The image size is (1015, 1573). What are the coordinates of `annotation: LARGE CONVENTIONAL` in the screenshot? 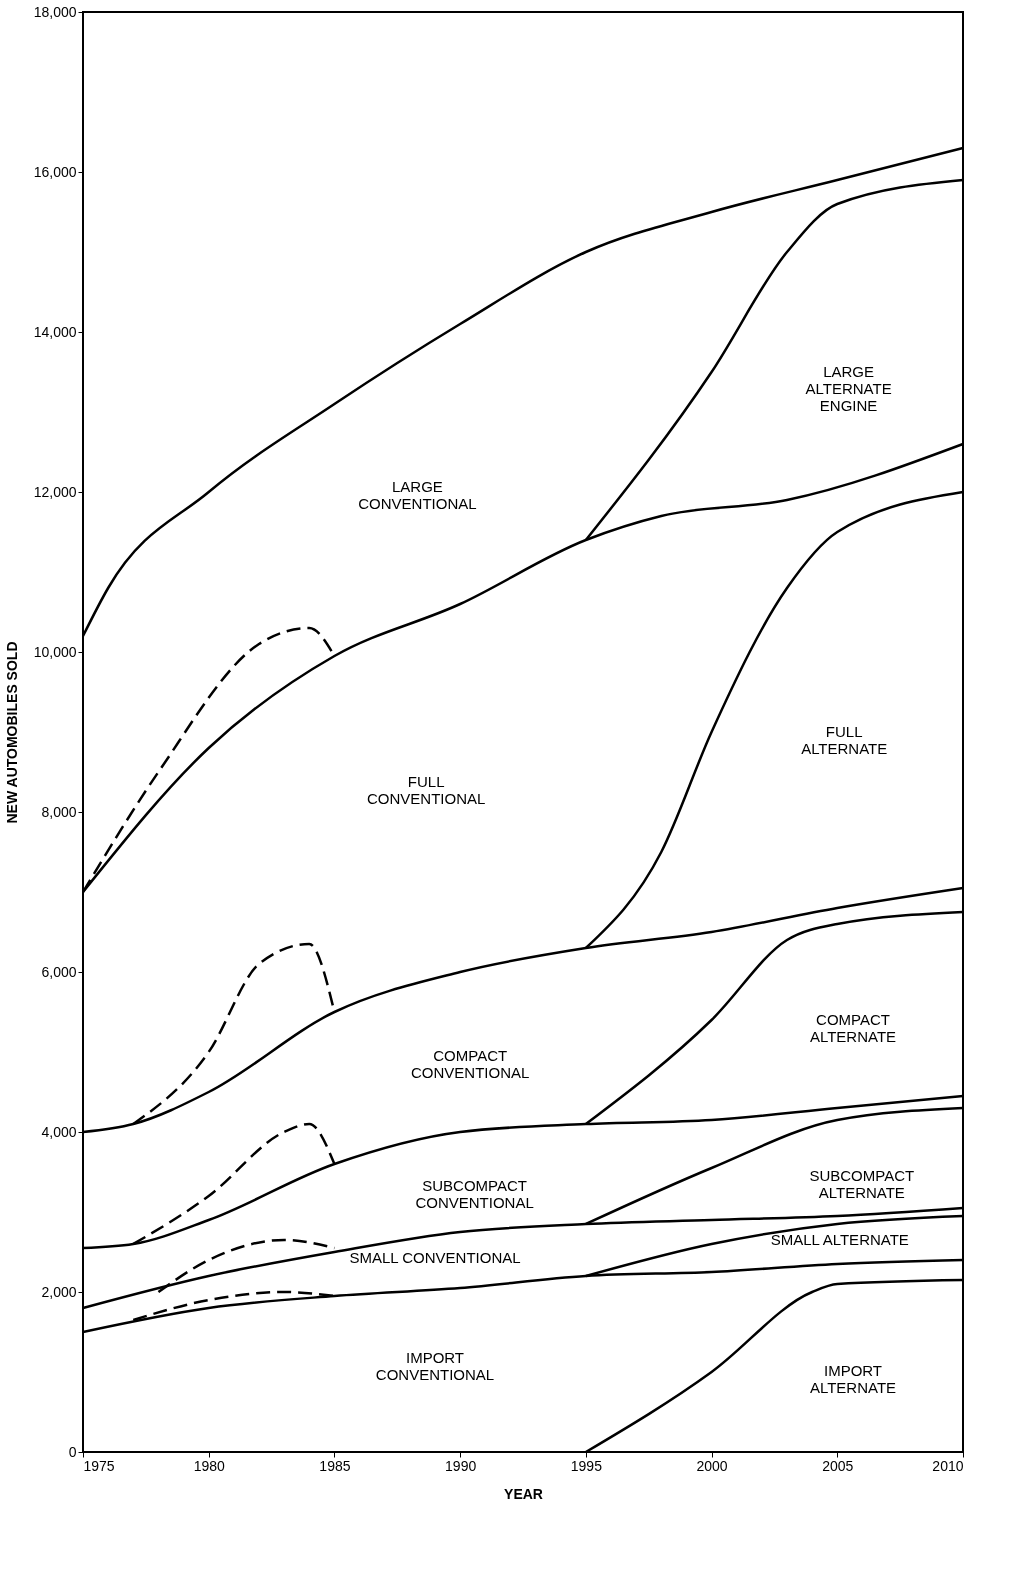 It's located at (417, 495).